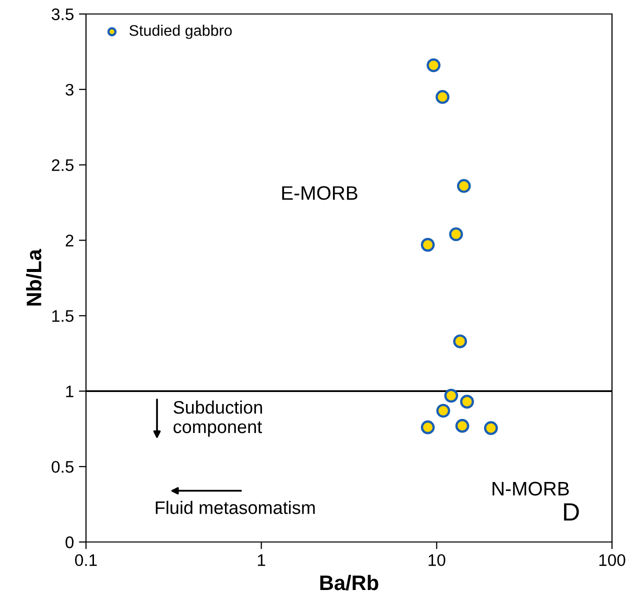 Image resolution: width=635 pixels, height=612 pixels. Describe the element at coordinates (63, 316) in the screenshot. I see `y-tick-label: 1.5` at that location.